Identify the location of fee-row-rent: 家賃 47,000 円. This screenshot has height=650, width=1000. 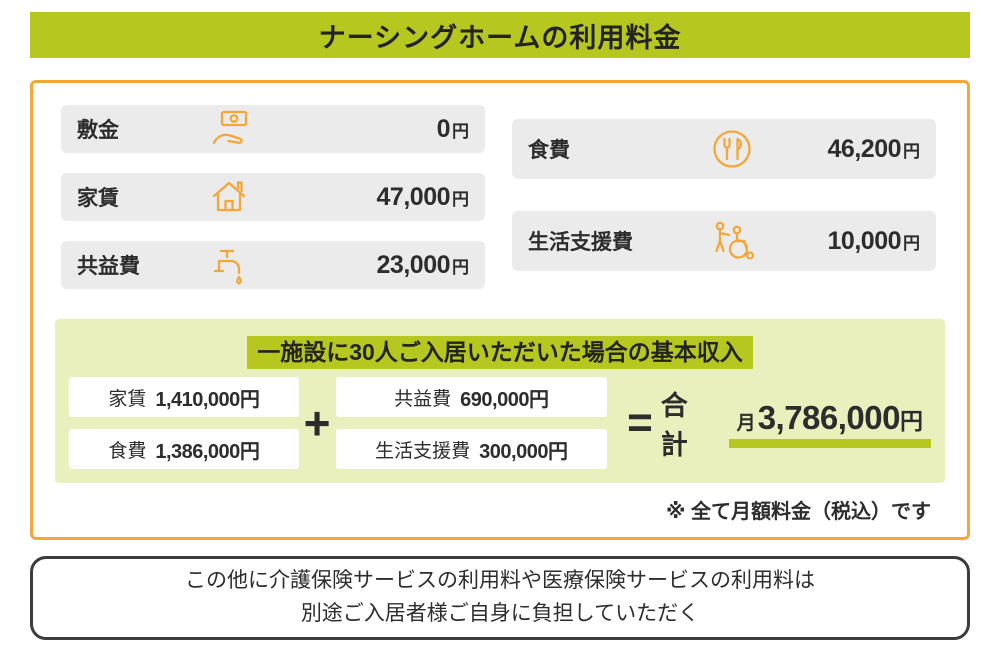
(273, 197).